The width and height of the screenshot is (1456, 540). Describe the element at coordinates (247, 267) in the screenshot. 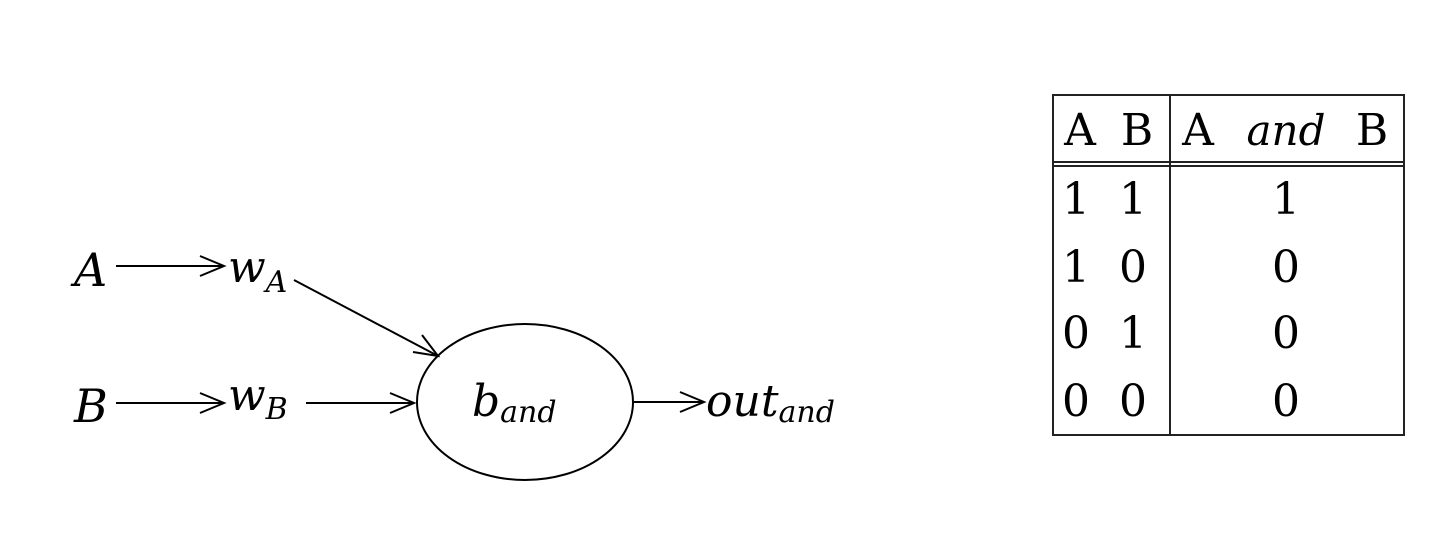

I see `weight-a-base: w` at that location.